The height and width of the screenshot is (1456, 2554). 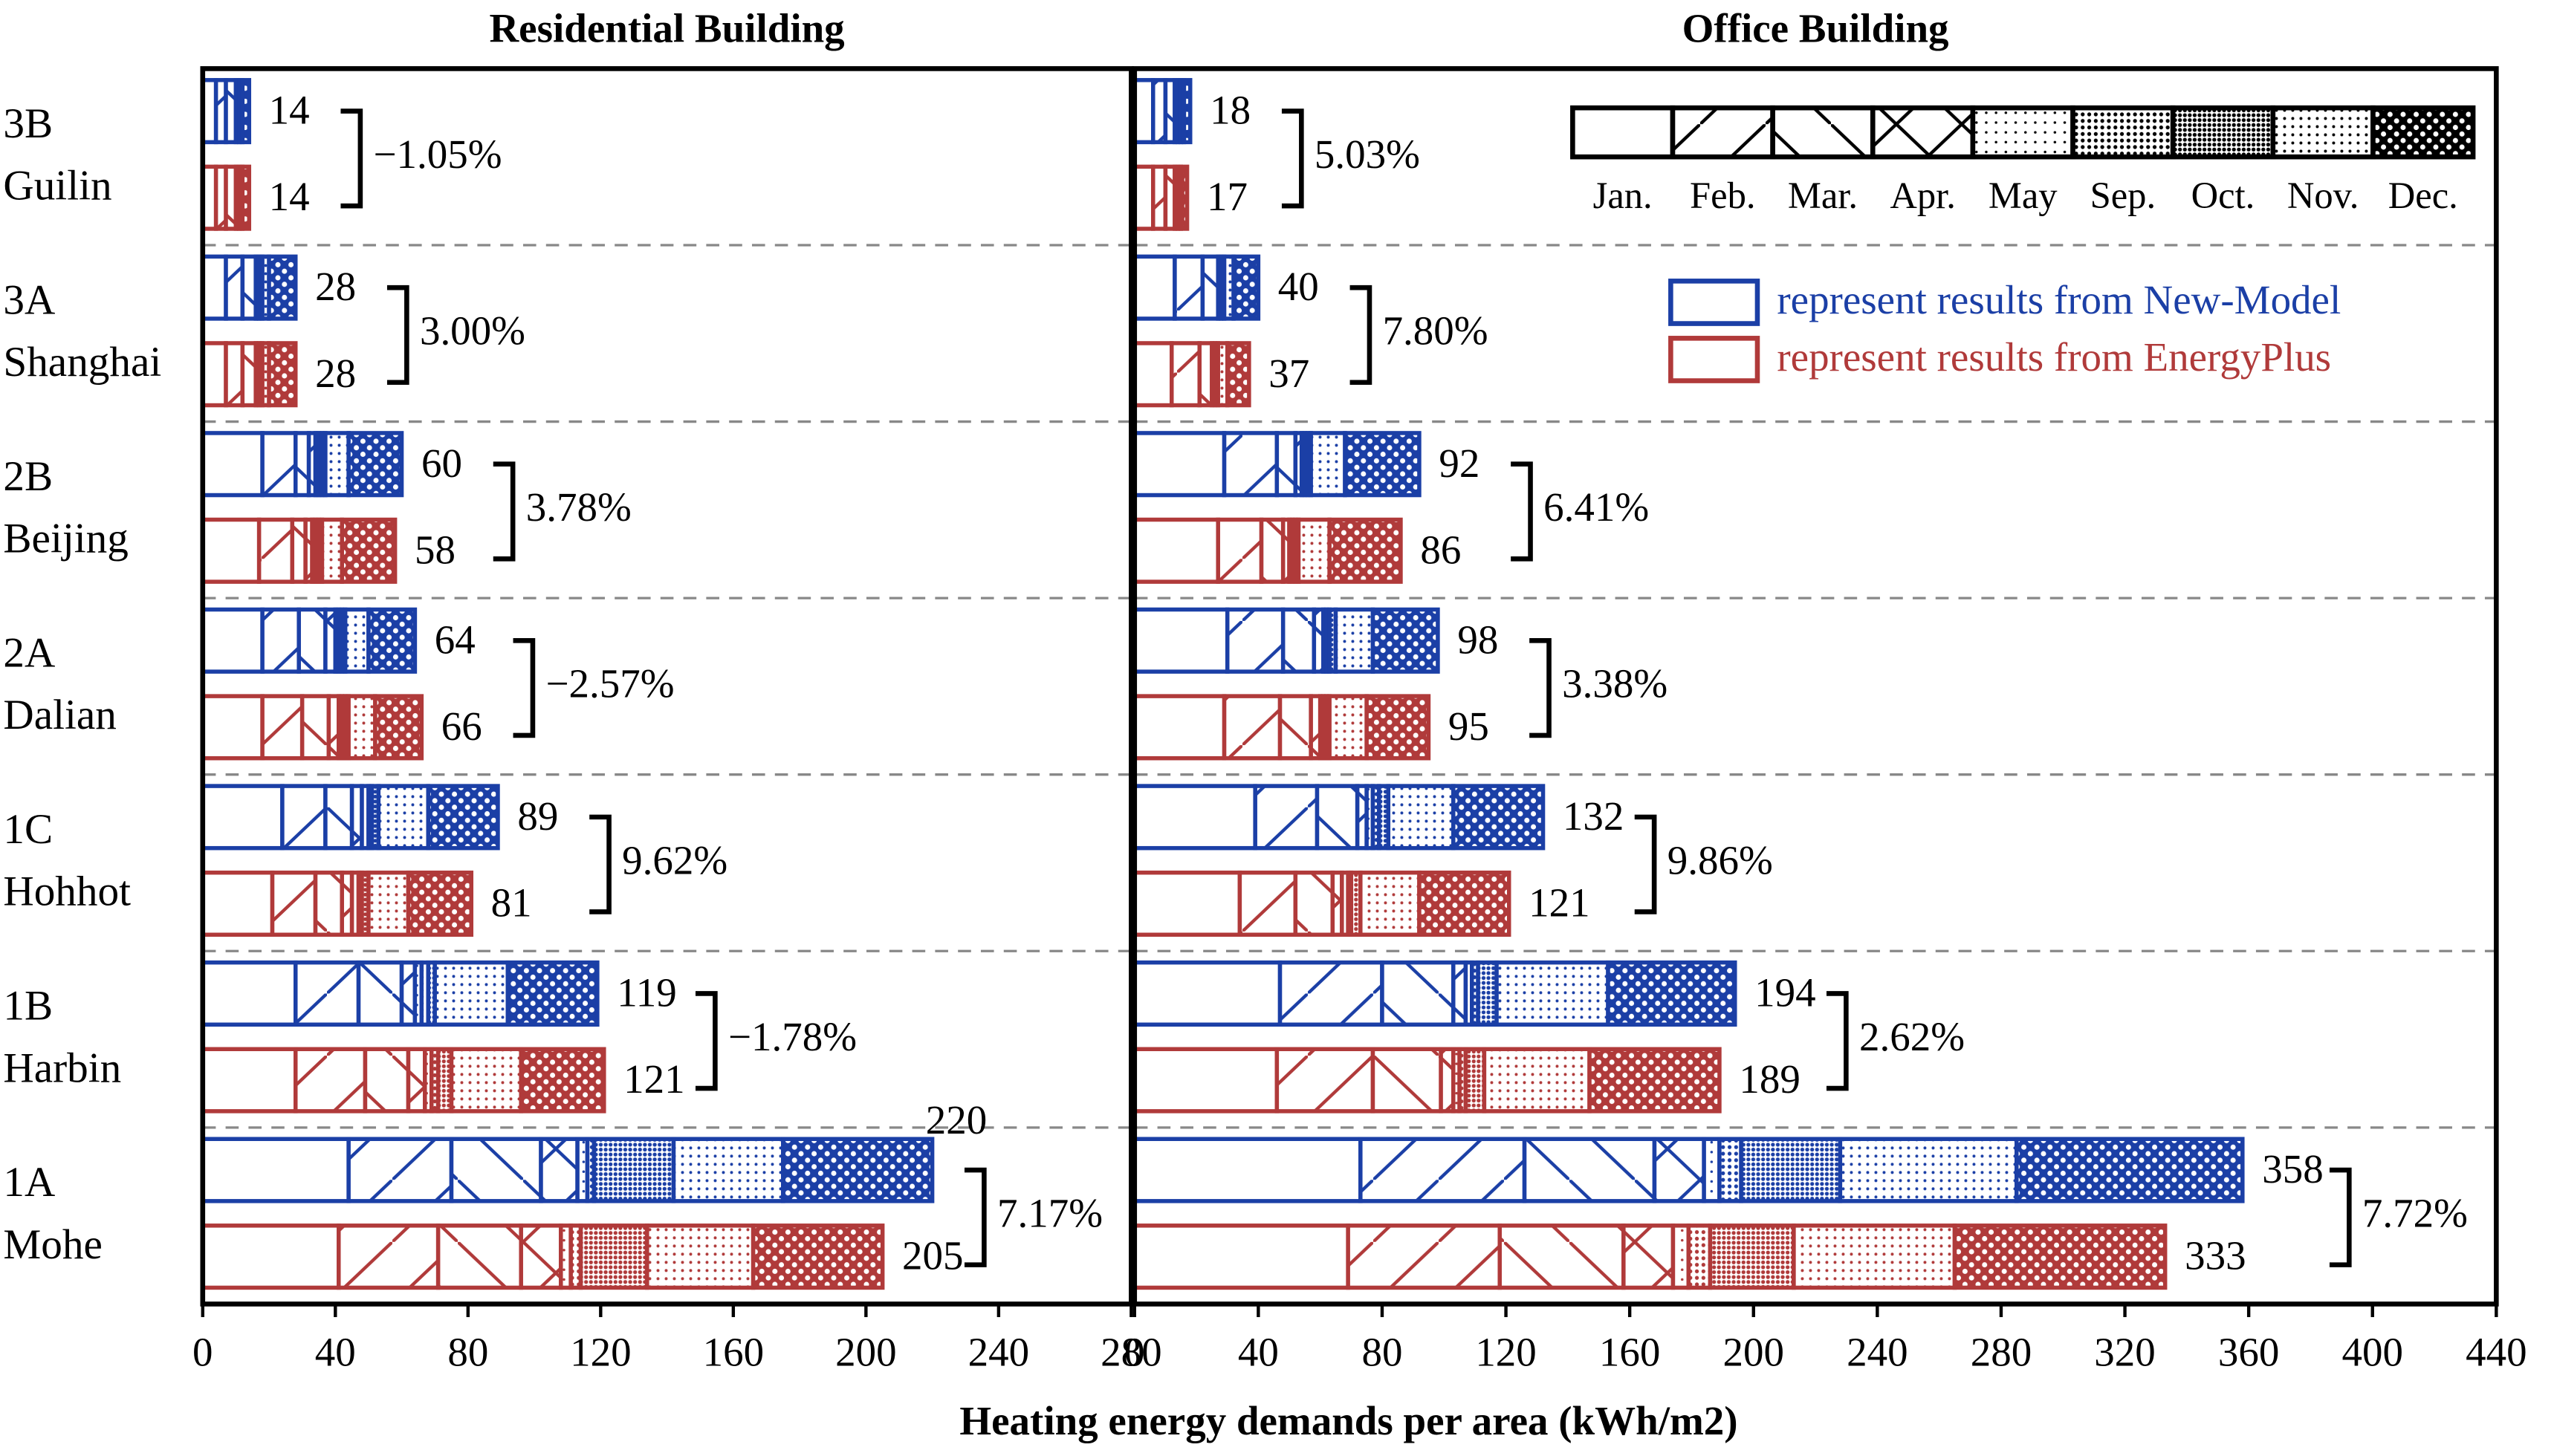 I want to click on legend-label: Sep., so click(x=2123, y=196).